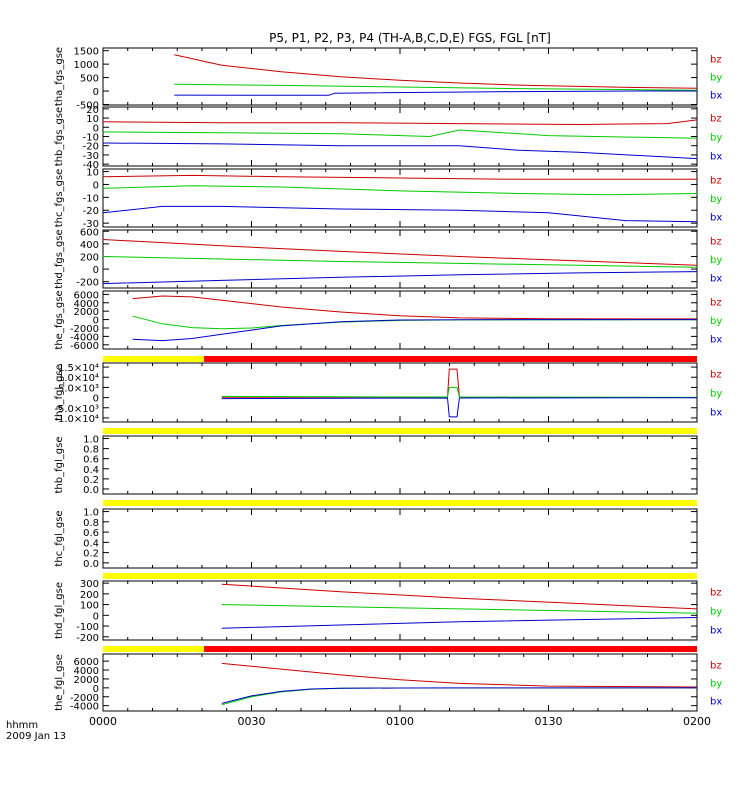 This screenshot has width=750, height=800. I want to click on y-axis-label: the_fgl_gse, so click(59, 682).